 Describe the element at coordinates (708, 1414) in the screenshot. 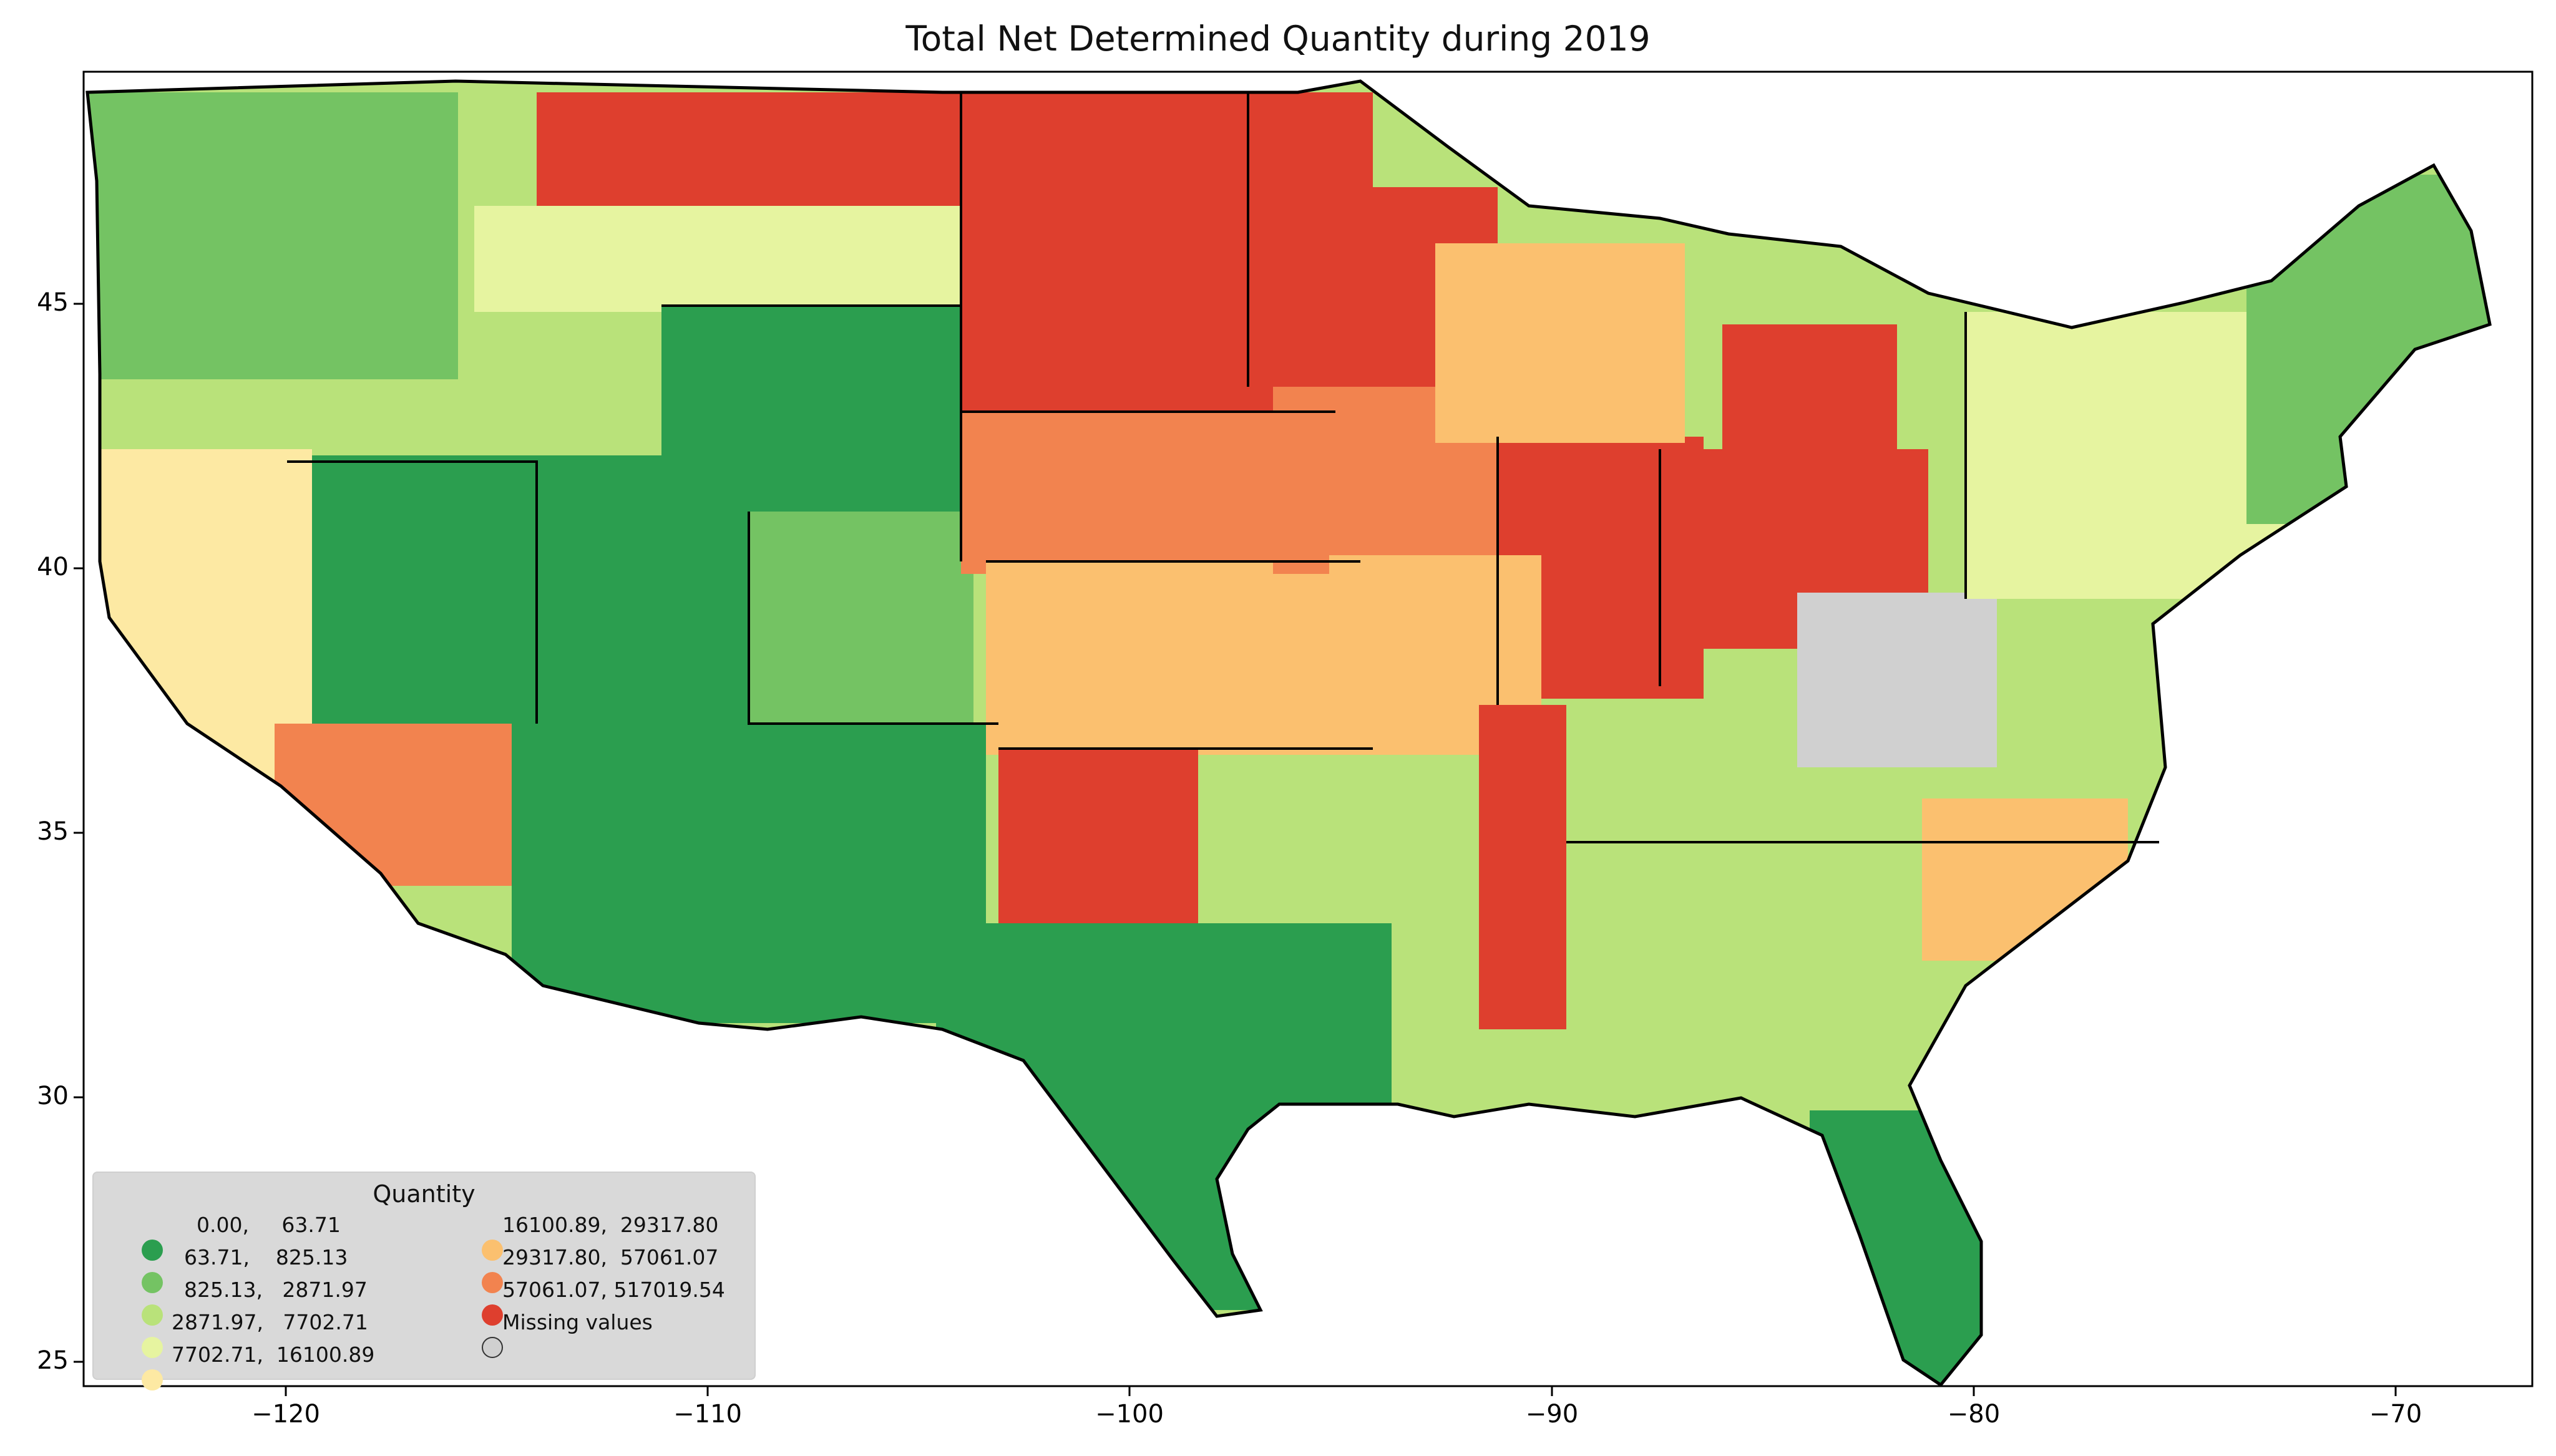

I see `x-tick-label: −110` at that location.